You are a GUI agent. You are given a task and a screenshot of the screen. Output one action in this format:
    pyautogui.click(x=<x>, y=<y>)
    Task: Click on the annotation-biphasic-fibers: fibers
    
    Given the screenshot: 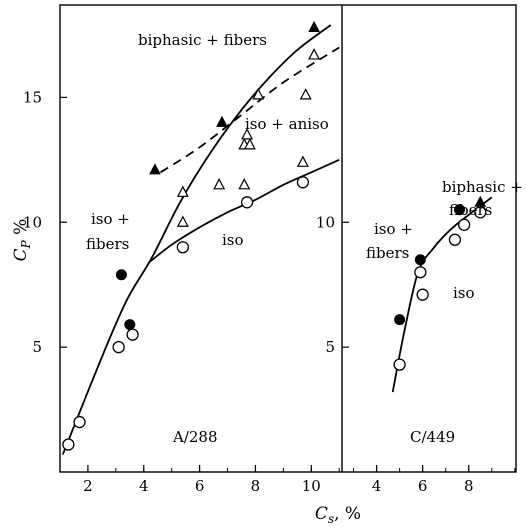 What is the action you would take?
    pyautogui.click(x=470, y=210)
    